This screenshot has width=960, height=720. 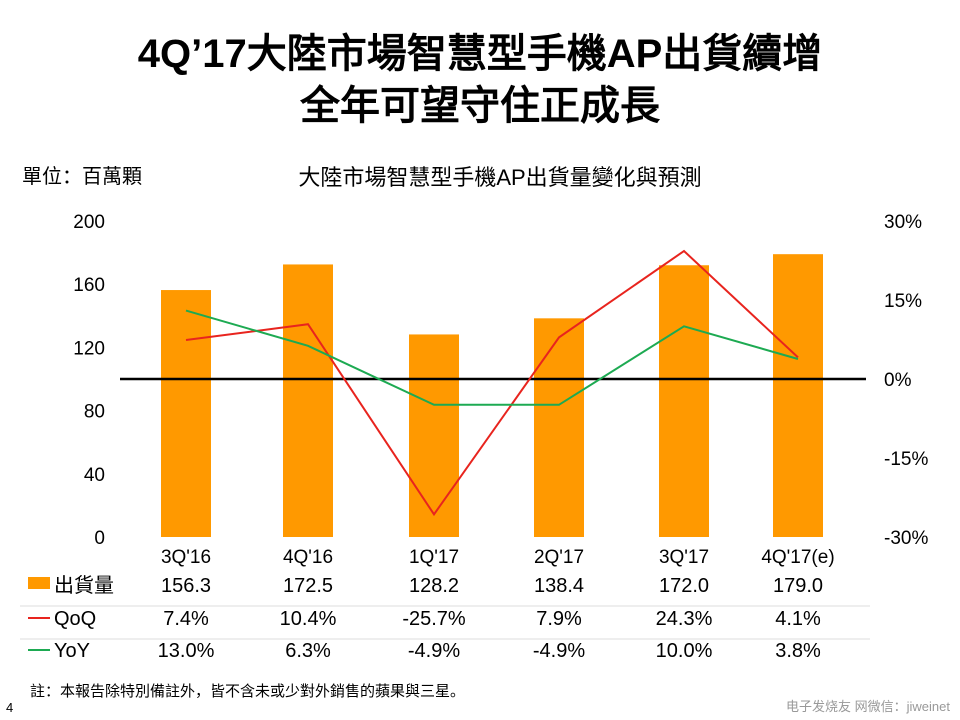 What do you see at coordinates (684, 651) in the screenshot?
I see `data-label: 10.0%` at bounding box center [684, 651].